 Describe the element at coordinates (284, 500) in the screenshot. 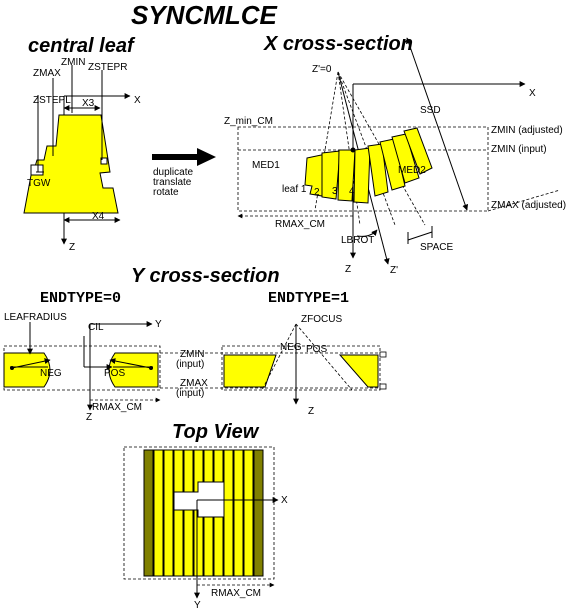

I see `top-view-x-label: X` at that location.